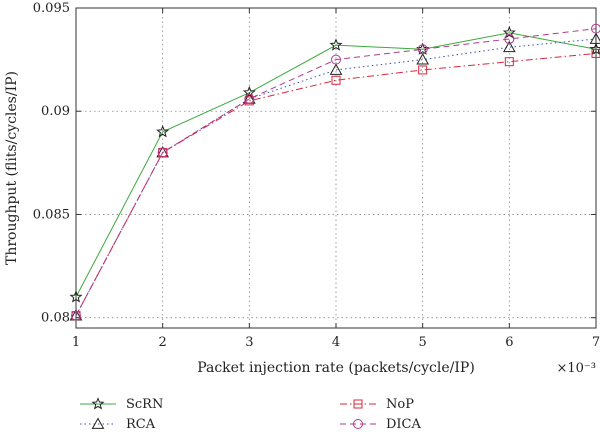 This screenshot has width=600, height=432. I want to click on x-tick-label: 1, so click(76, 342).